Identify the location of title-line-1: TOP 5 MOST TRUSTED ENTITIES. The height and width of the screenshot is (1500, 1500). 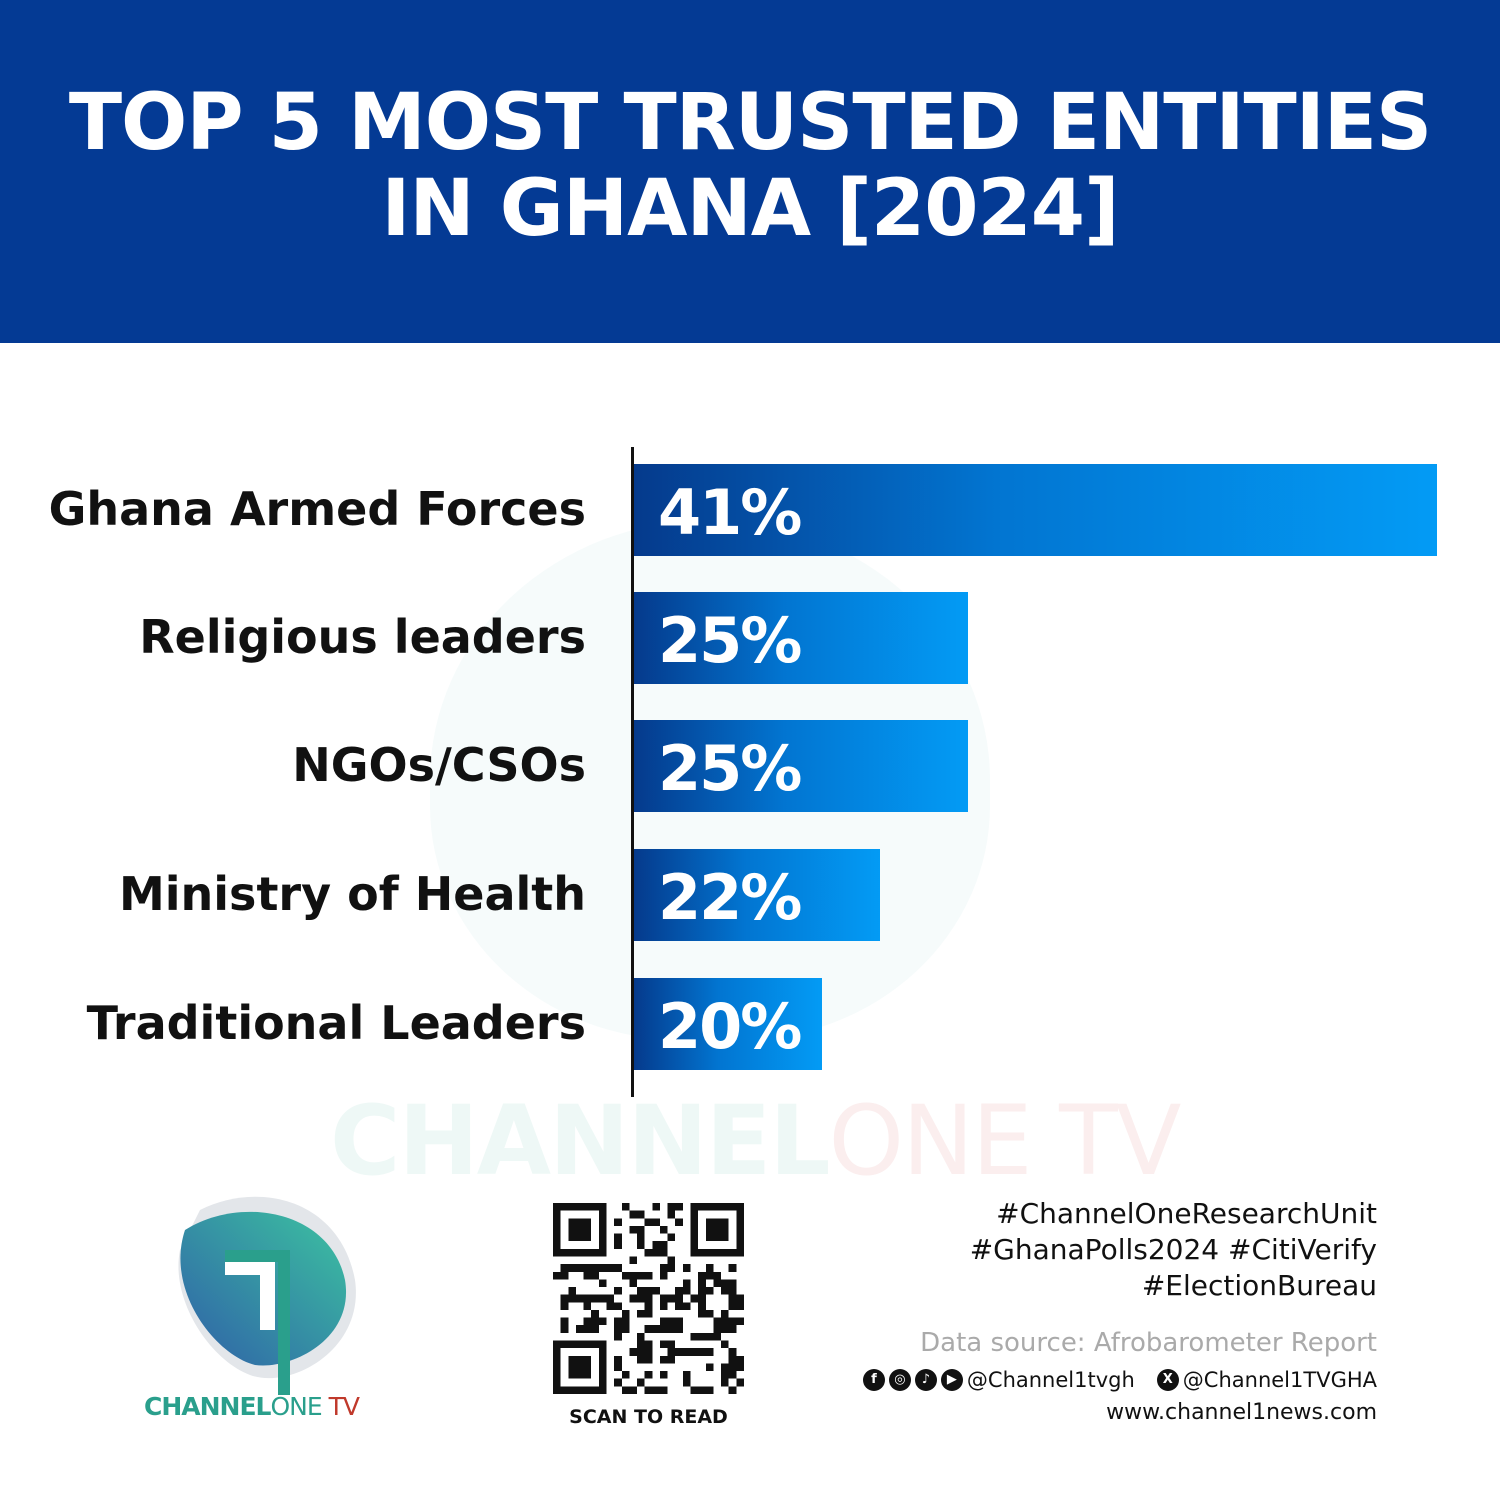
(750, 123).